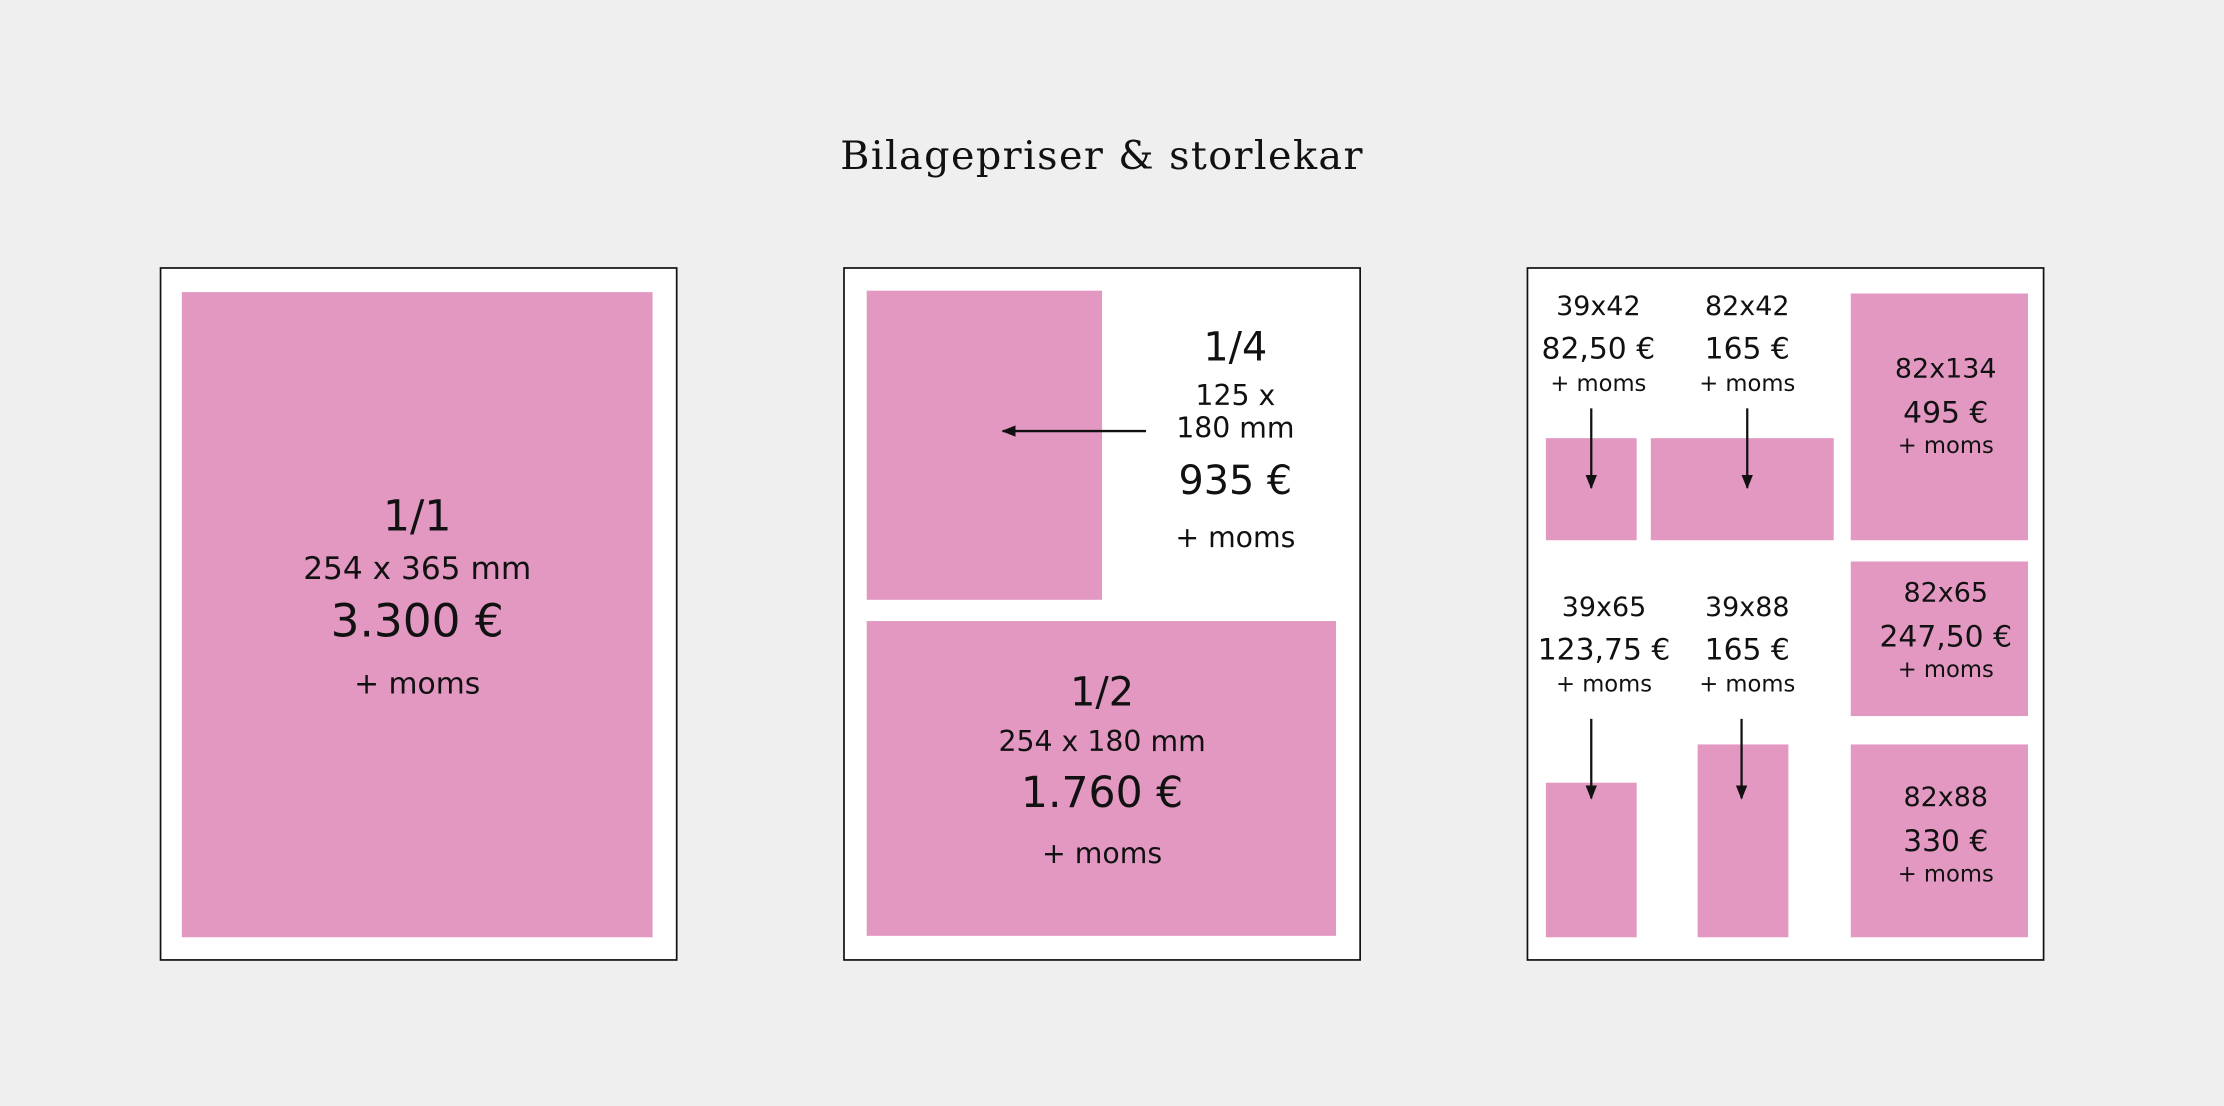 This screenshot has width=2224, height=1106. What do you see at coordinates (1235, 348) in the screenshot?
I see `size-label: 1/4` at bounding box center [1235, 348].